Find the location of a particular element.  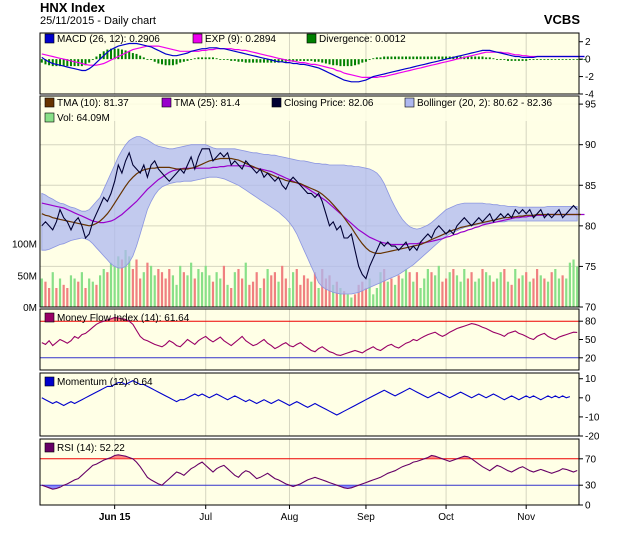

legend-bollinger-label: Bollinger (20, 2): 80.62 - 82.36 is located at coordinates (485, 103).